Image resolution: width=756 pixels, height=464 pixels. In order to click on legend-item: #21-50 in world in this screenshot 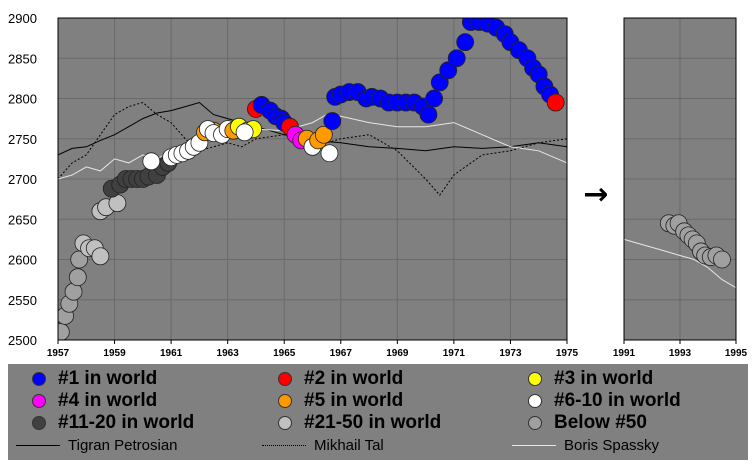, I will do `click(357, 423)`.